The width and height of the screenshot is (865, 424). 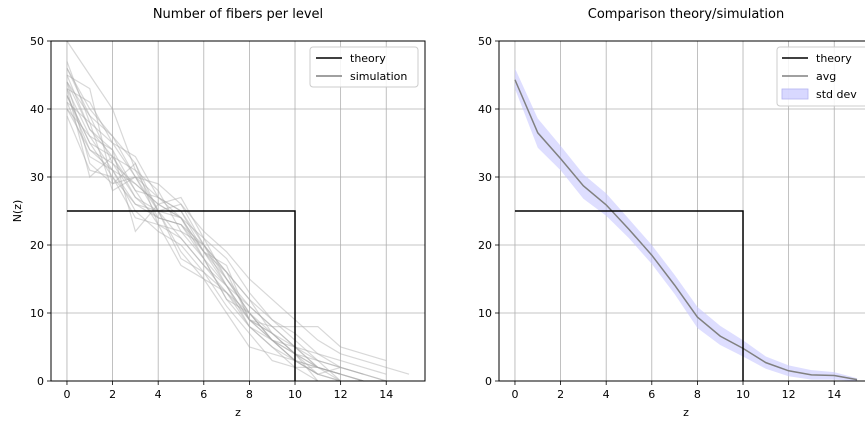 I want to click on legend-label-theory-left: theory, so click(x=368, y=58).